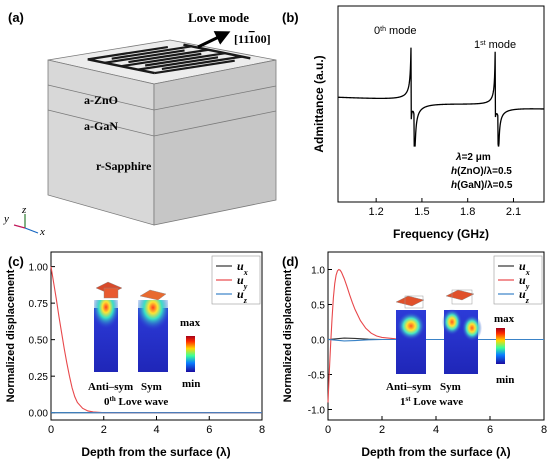 This screenshot has width=550, height=466. Describe the element at coordinates (504, 319) in the screenshot. I see `colorbar-max-d: max` at that location.